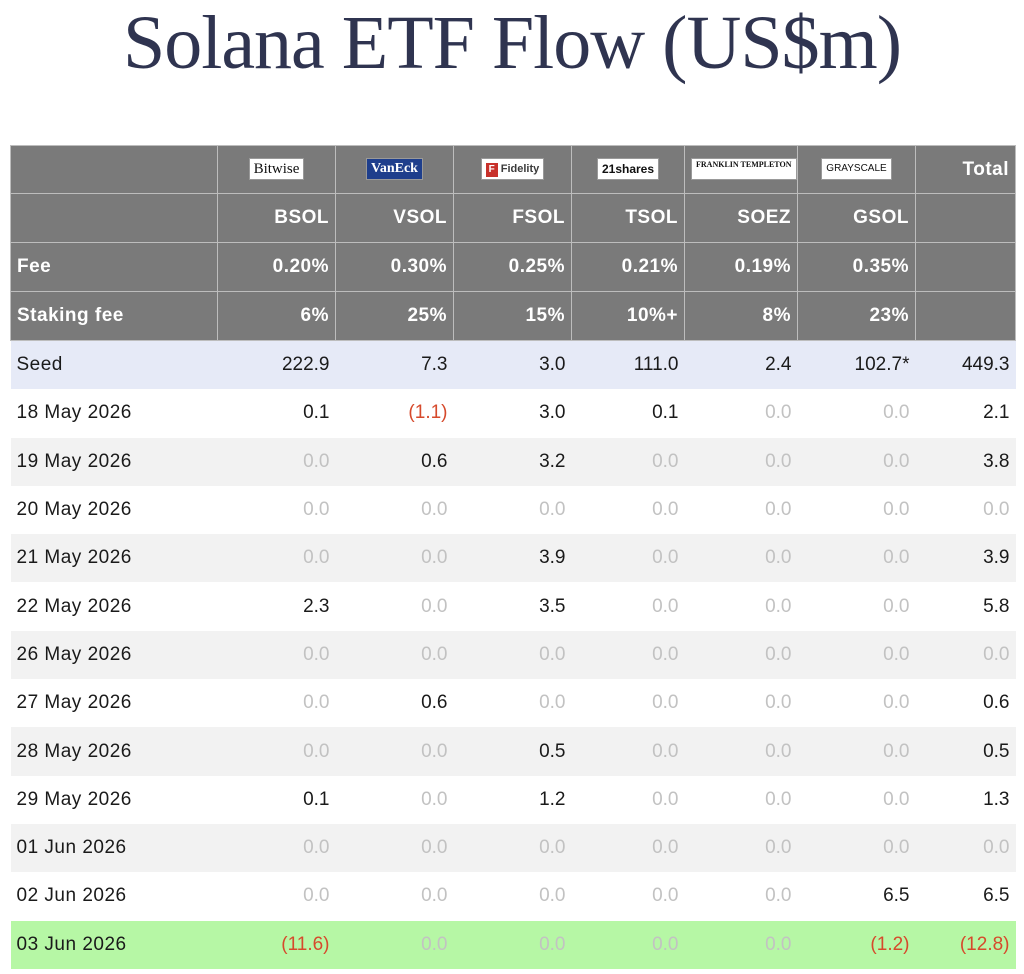  I want to click on flow-value: 2.3, so click(316, 606).